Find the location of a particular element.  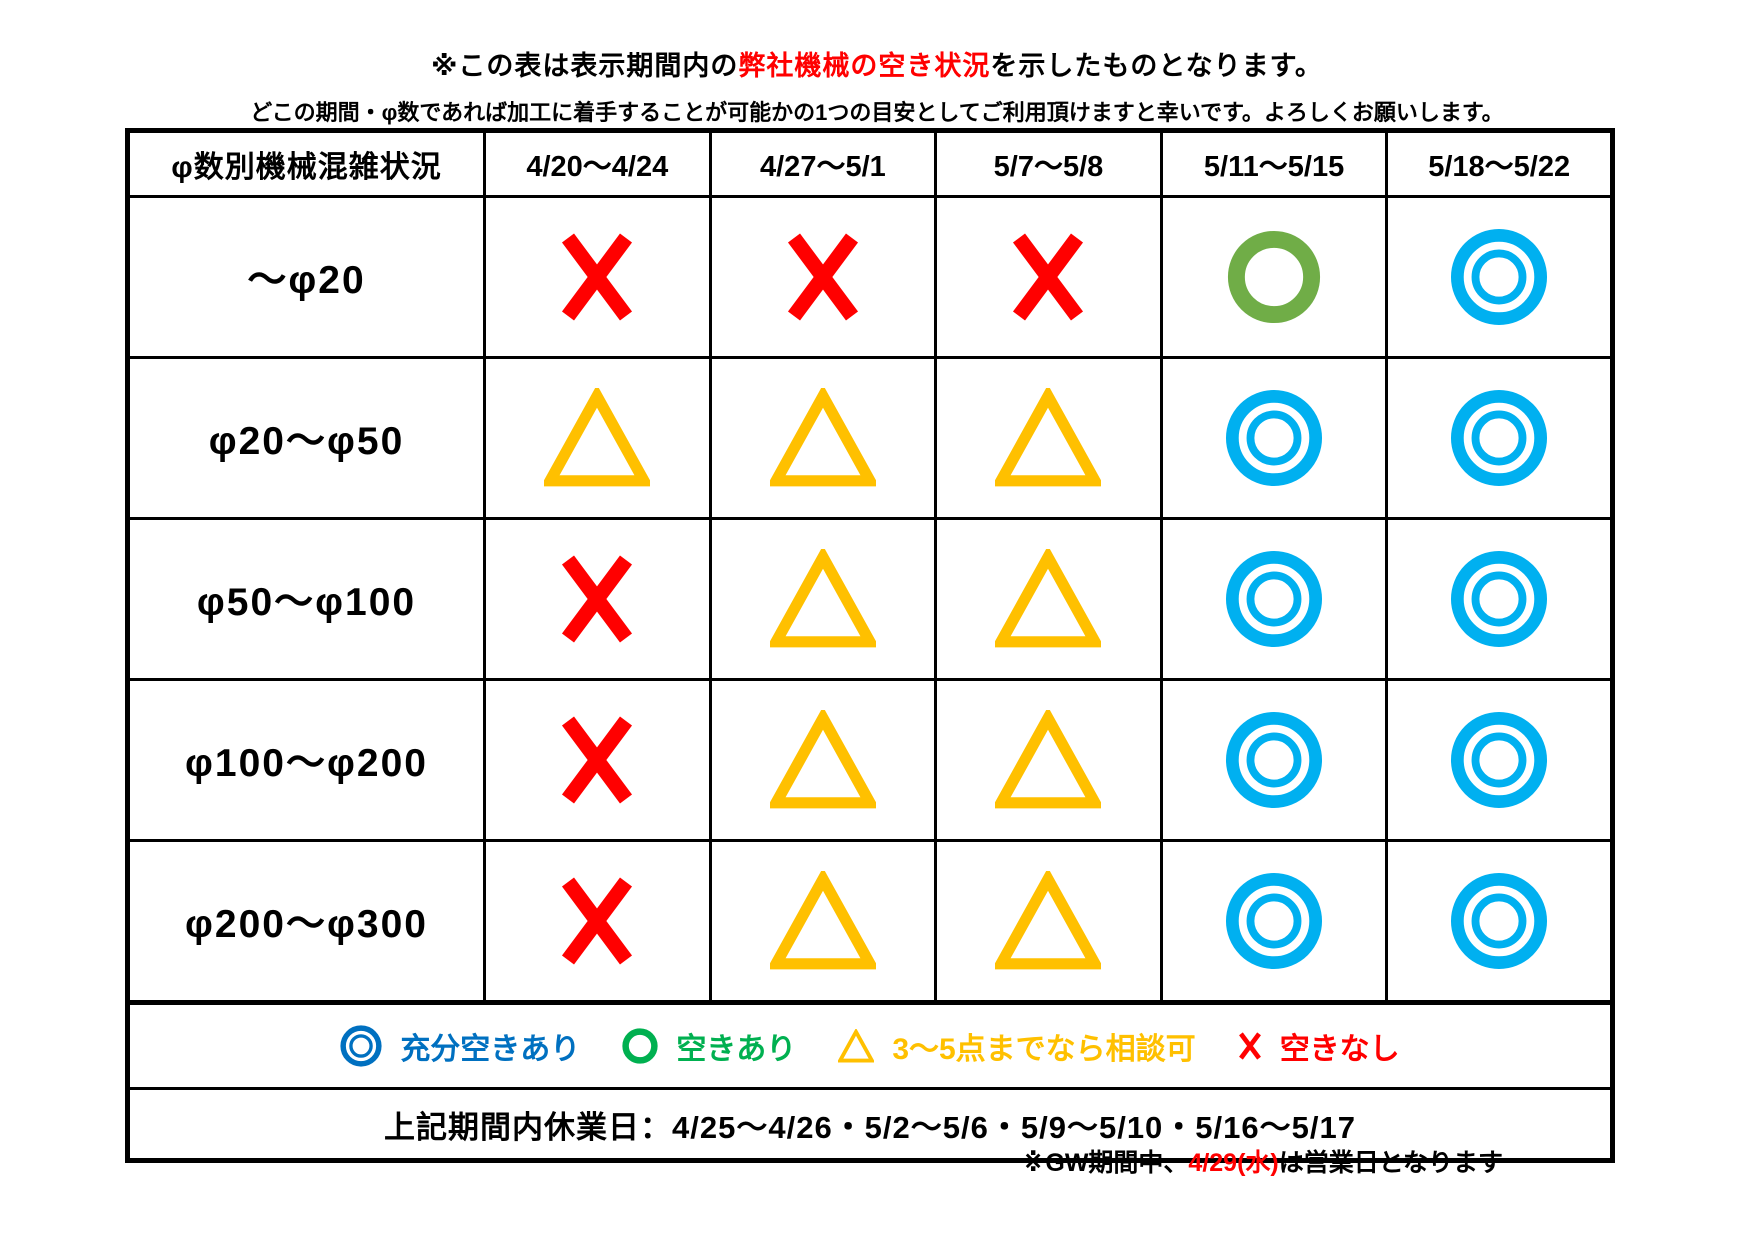

period-header: 4/27〜5/1 is located at coordinates (823, 163).